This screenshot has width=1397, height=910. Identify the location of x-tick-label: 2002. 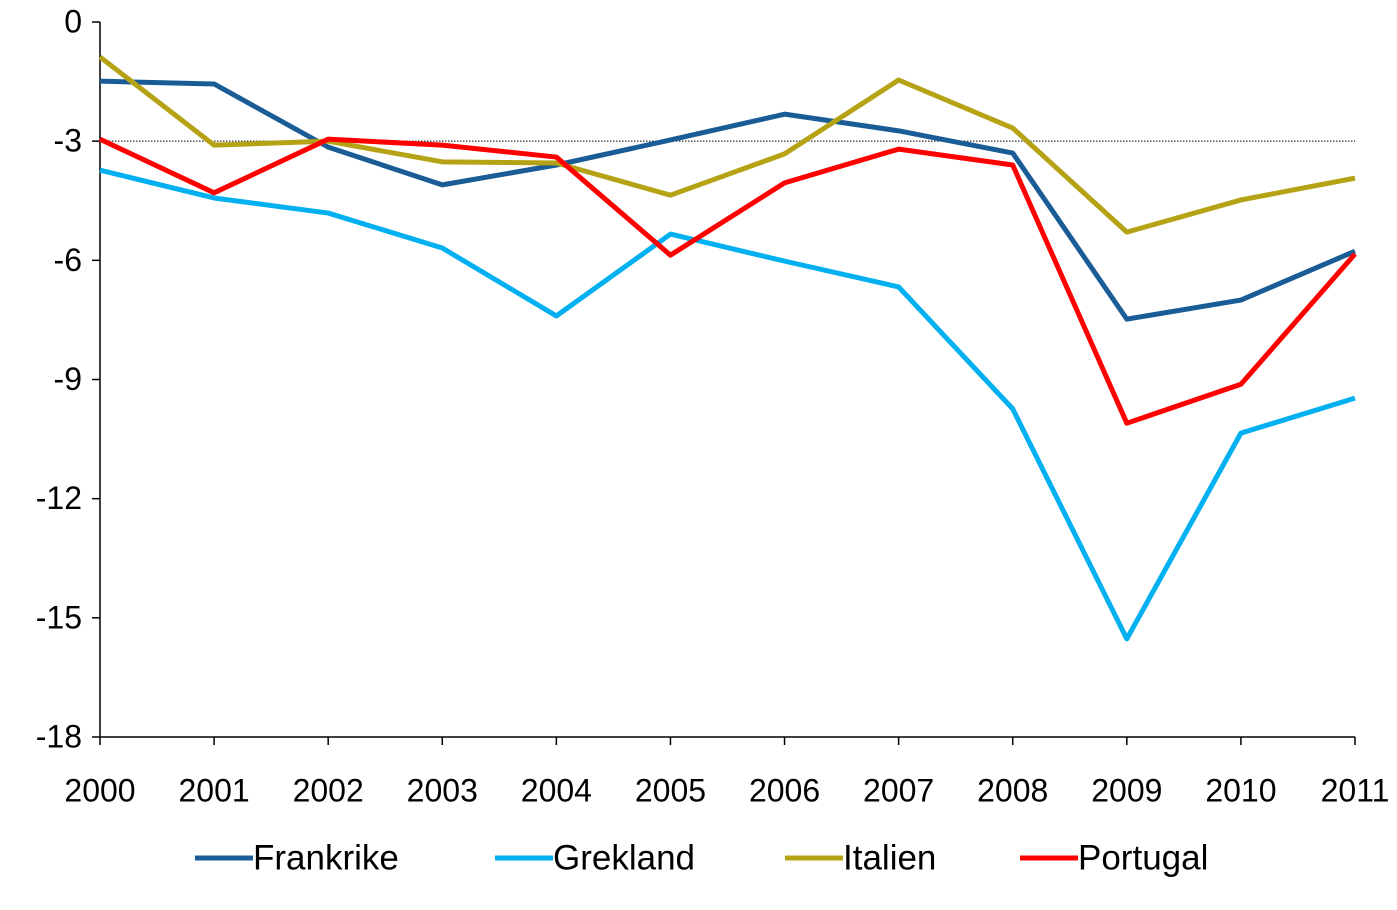
(328, 790).